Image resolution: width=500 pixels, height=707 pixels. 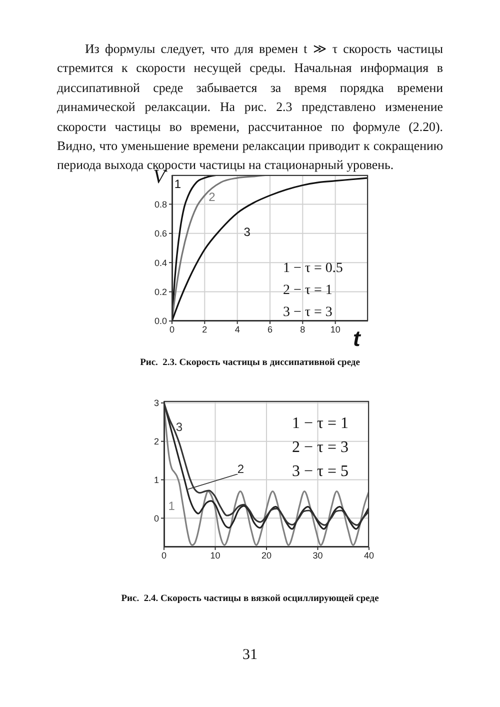 What do you see at coordinates (237, 329) in the screenshot?
I see `x-tick-label: 4` at bounding box center [237, 329].